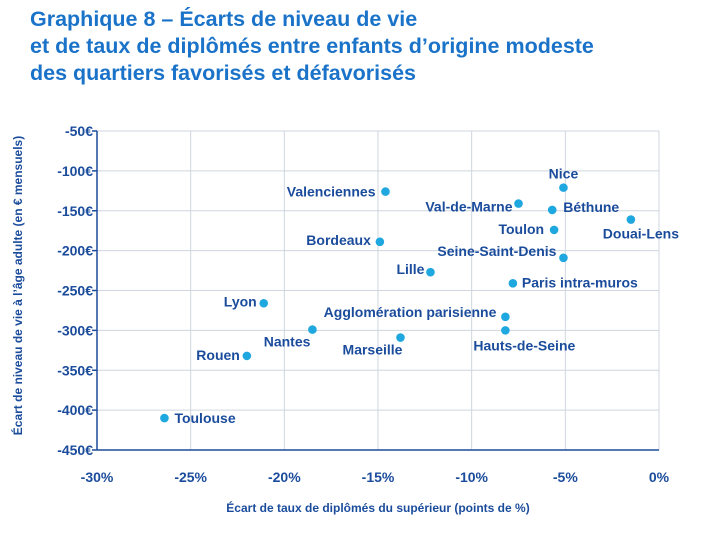  I want to click on data-point-label: Hauts-de-Seine, so click(524, 345).